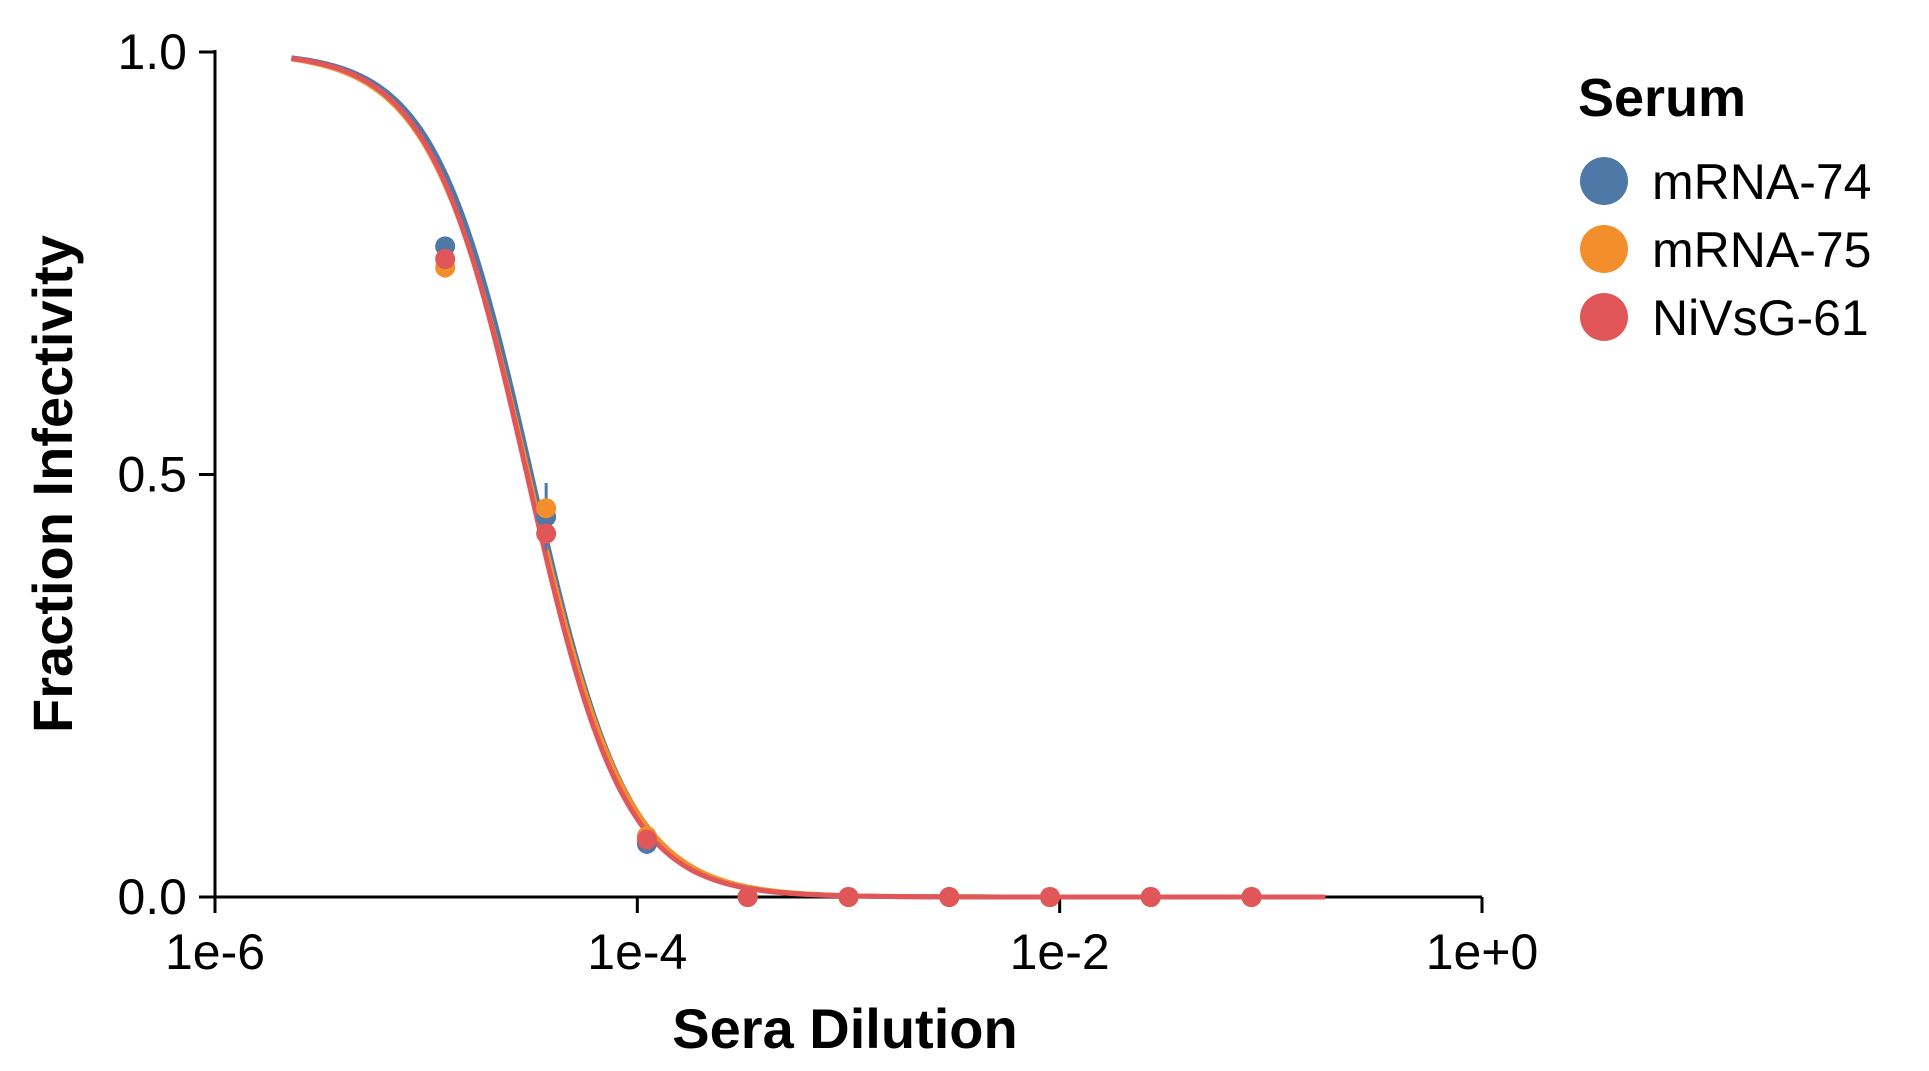 This screenshot has width=1929, height=1071. Describe the element at coordinates (1761, 250) in the screenshot. I see `legend-label: mRNA-75` at that location.